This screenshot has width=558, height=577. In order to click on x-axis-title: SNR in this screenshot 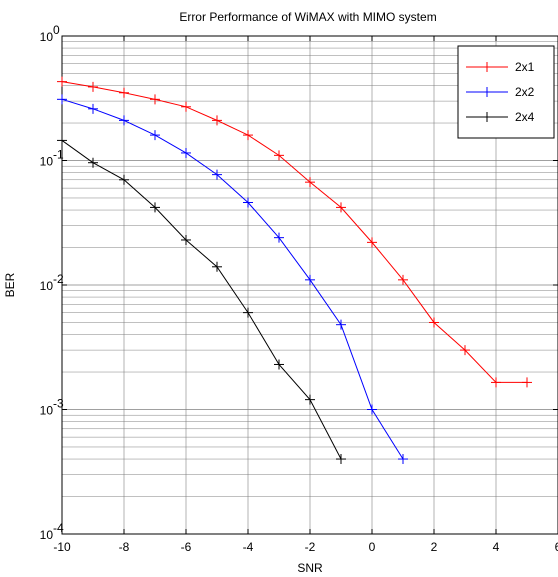, I will do `click(310, 568)`.